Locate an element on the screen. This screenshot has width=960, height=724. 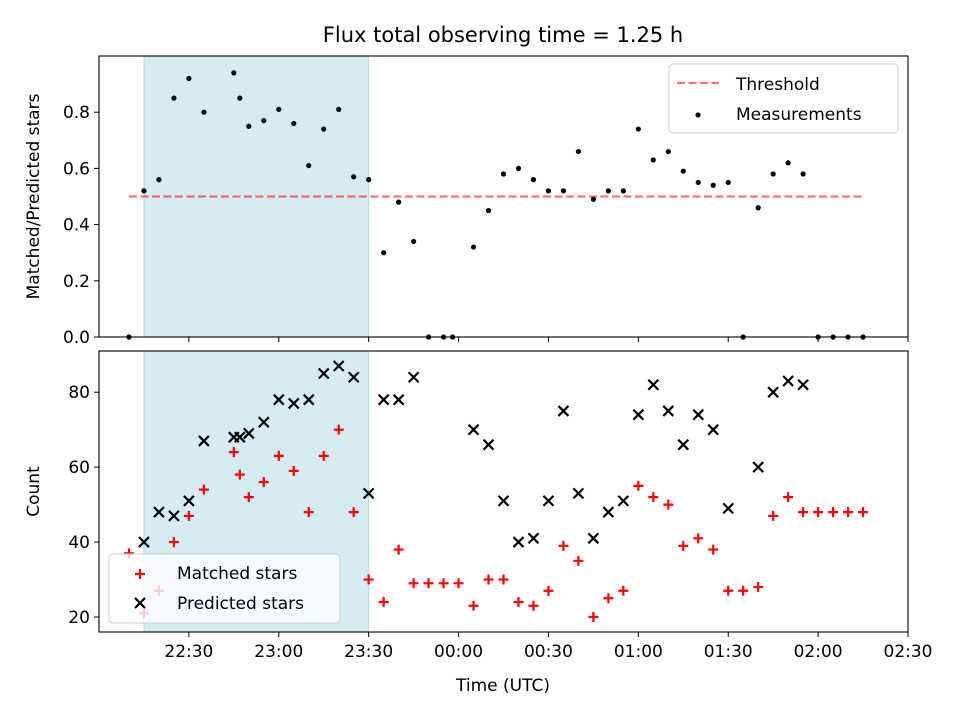
x-tick-label: 02:30 is located at coordinates (908, 652).